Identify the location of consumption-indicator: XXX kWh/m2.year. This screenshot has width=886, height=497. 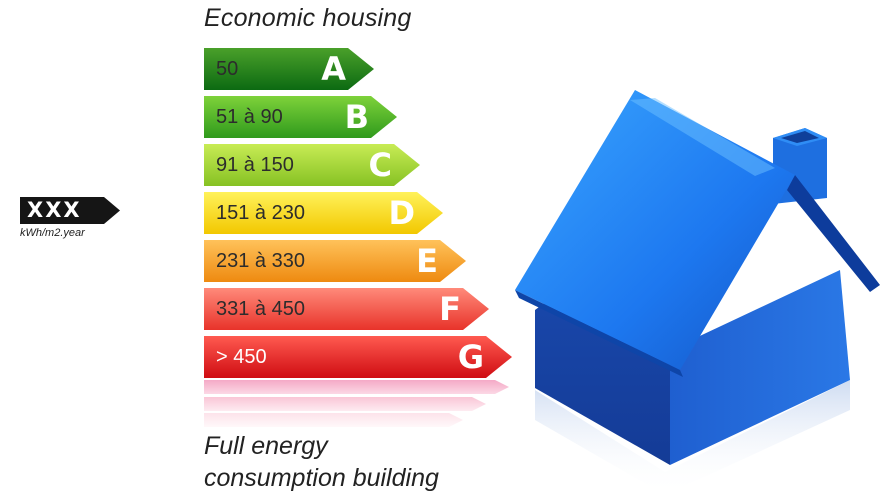
(70, 218).